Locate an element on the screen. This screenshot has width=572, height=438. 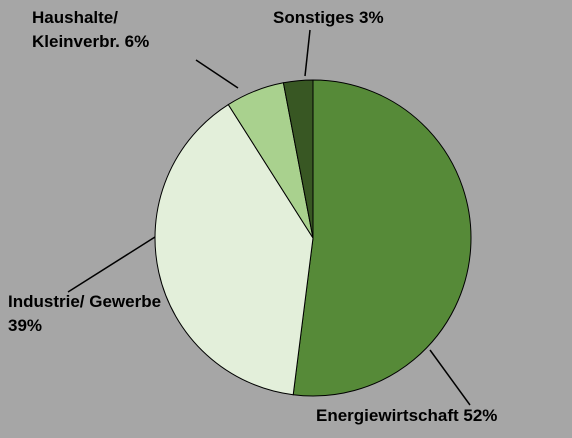
pie-slice is located at coordinates (298, 159).